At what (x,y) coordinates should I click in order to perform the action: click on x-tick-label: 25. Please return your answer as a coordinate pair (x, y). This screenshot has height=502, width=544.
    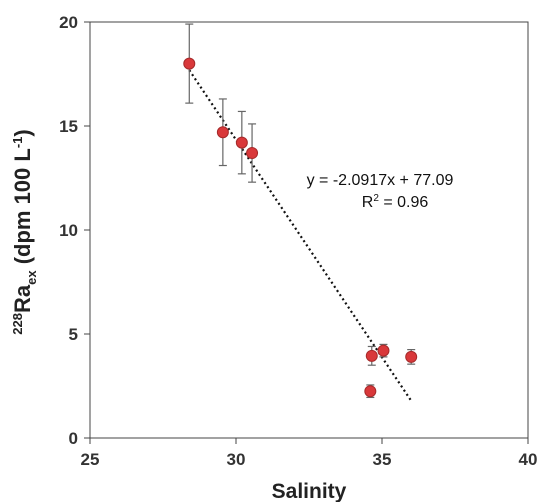
    Looking at the image, I should click on (90, 459).